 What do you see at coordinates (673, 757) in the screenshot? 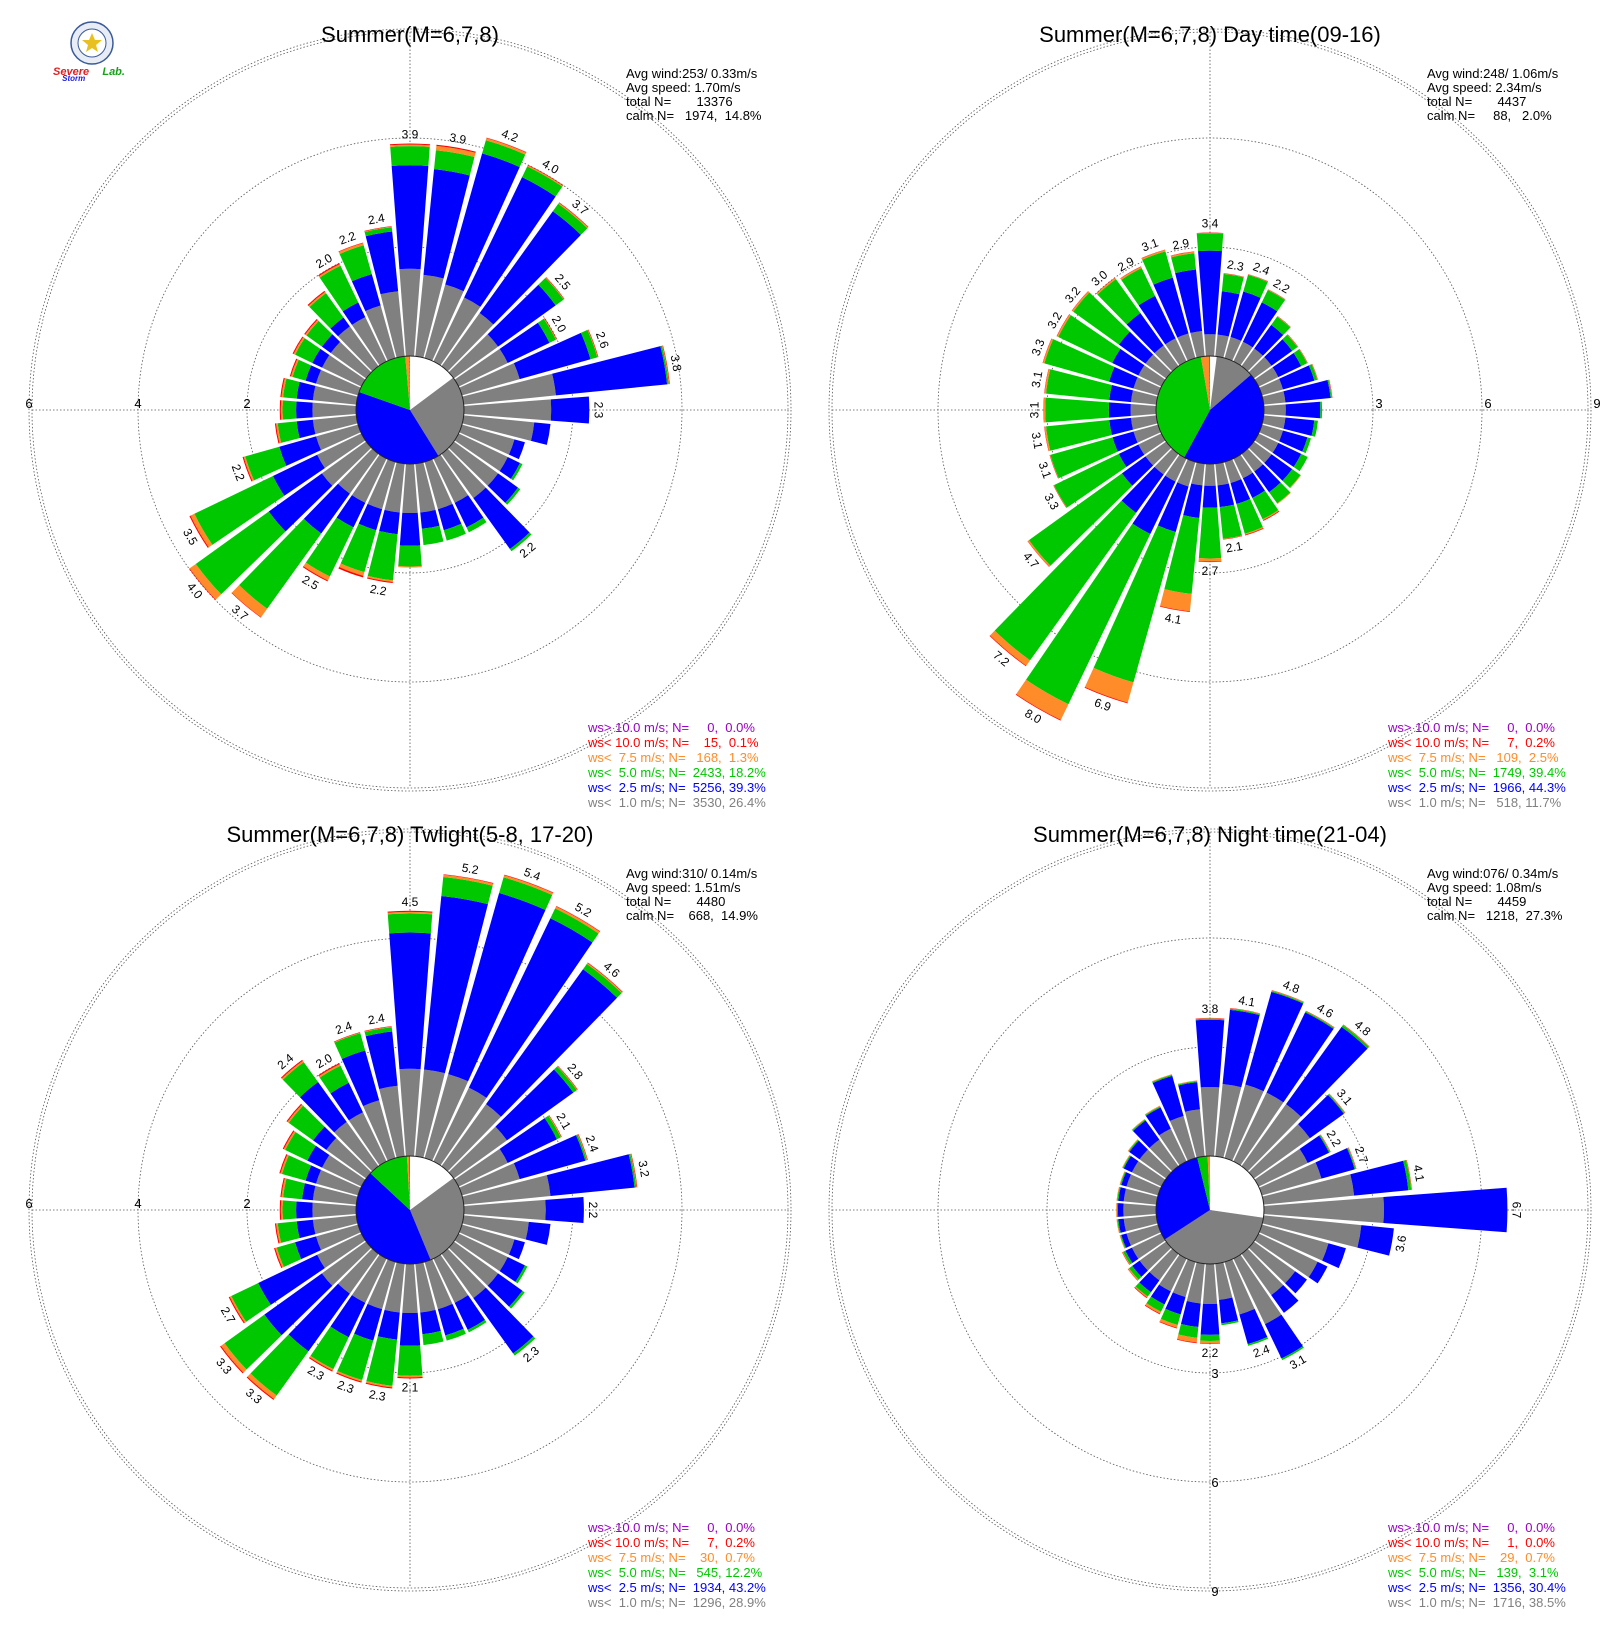
I see `legend-entry: ws< 7.5 m/s; N= 168, 1.3%` at bounding box center [673, 757].